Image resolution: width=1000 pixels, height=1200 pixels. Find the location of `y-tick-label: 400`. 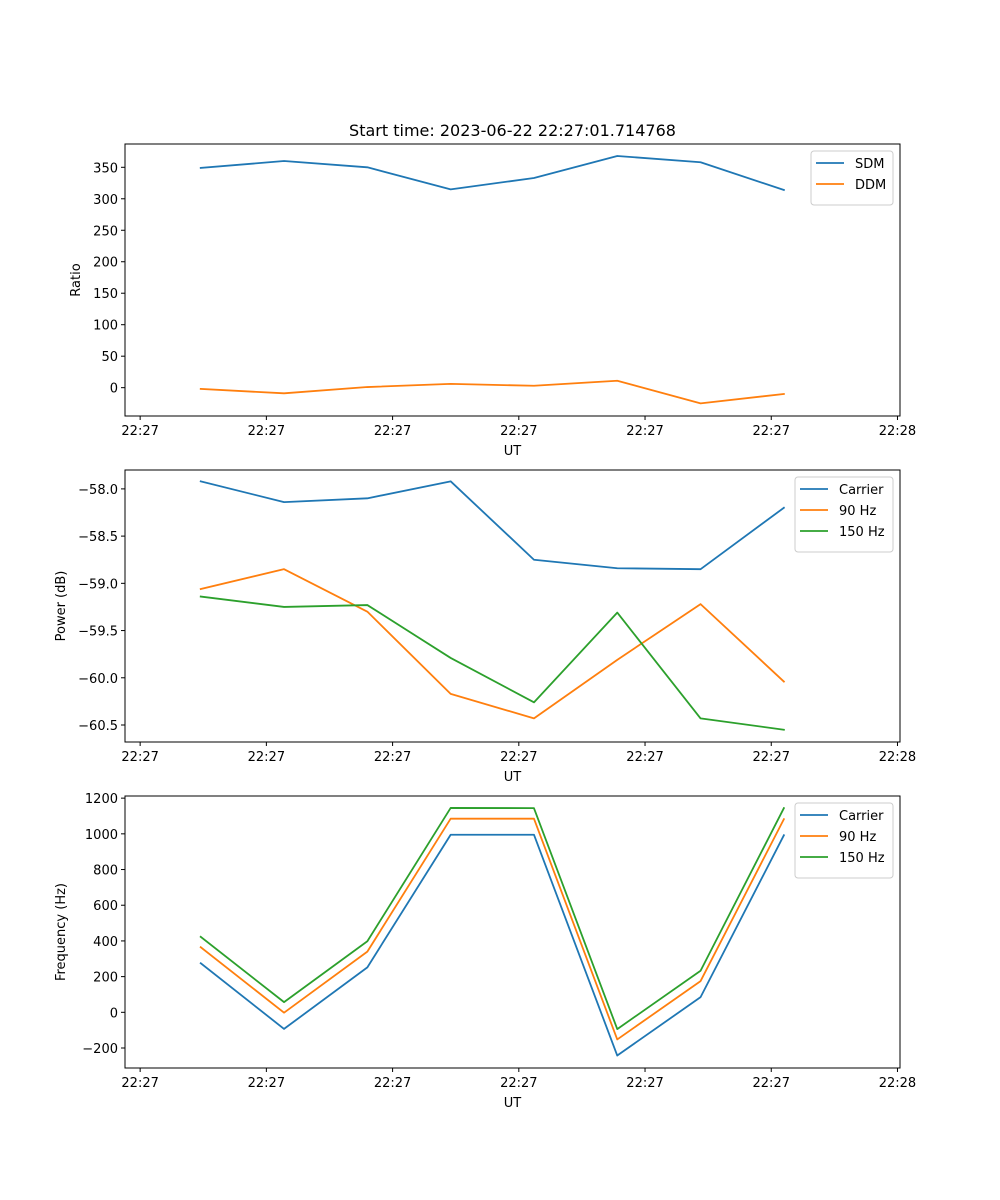

y-tick-label: 400 is located at coordinates (105, 942).